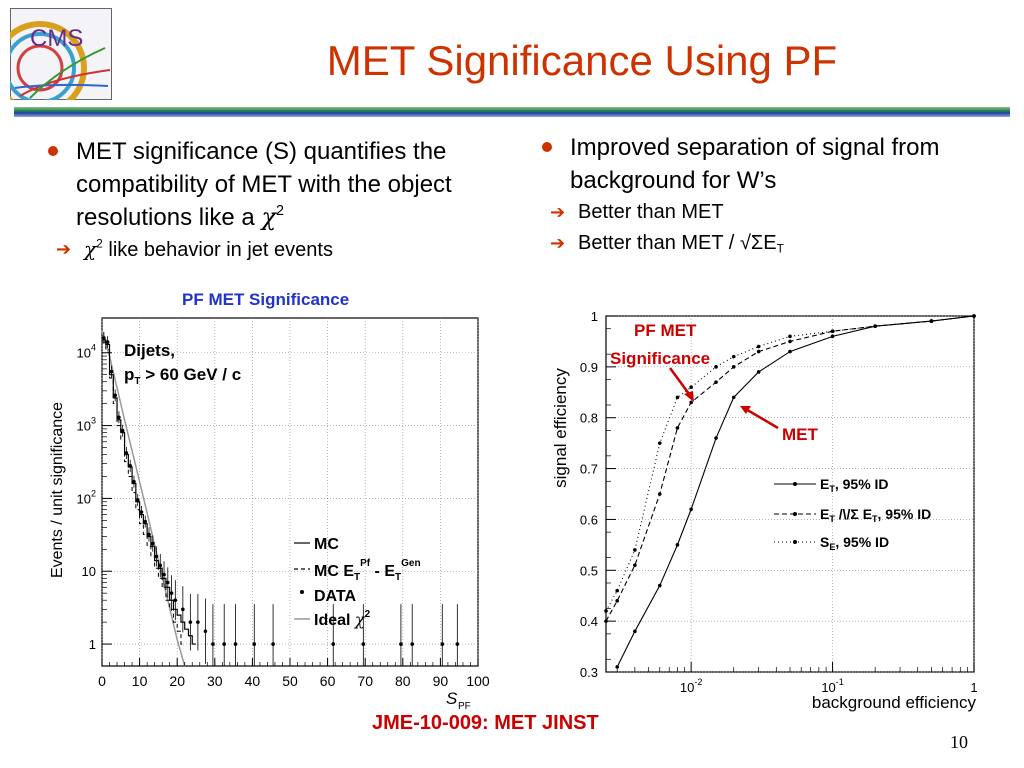  What do you see at coordinates (973, 687) in the screenshot?
I see `x-tick-label: 1` at bounding box center [973, 687].